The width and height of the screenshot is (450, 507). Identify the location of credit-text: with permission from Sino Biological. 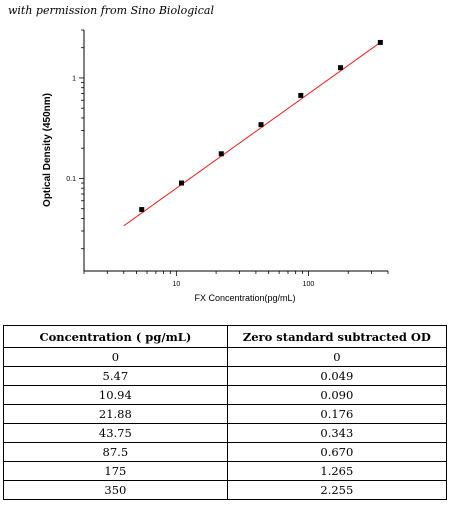
(111, 10).